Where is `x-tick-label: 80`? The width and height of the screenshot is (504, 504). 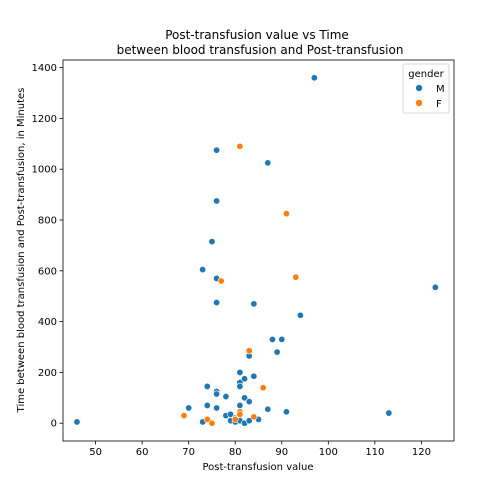 x-tick-label: 80 is located at coordinates (235, 452).